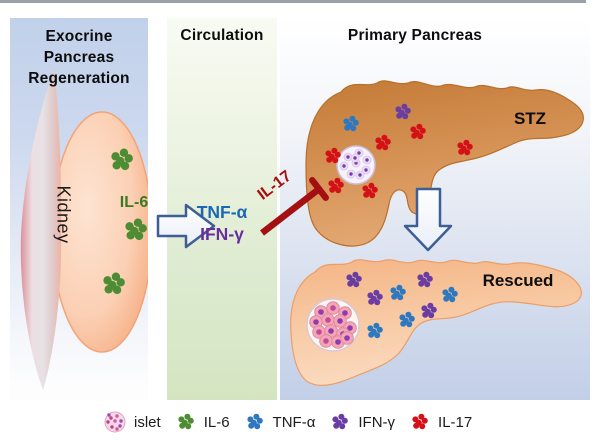  What do you see at coordinates (147, 422) in the screenshot?
I see `legend-label-islet: islet` at bounding box center [147, 422].